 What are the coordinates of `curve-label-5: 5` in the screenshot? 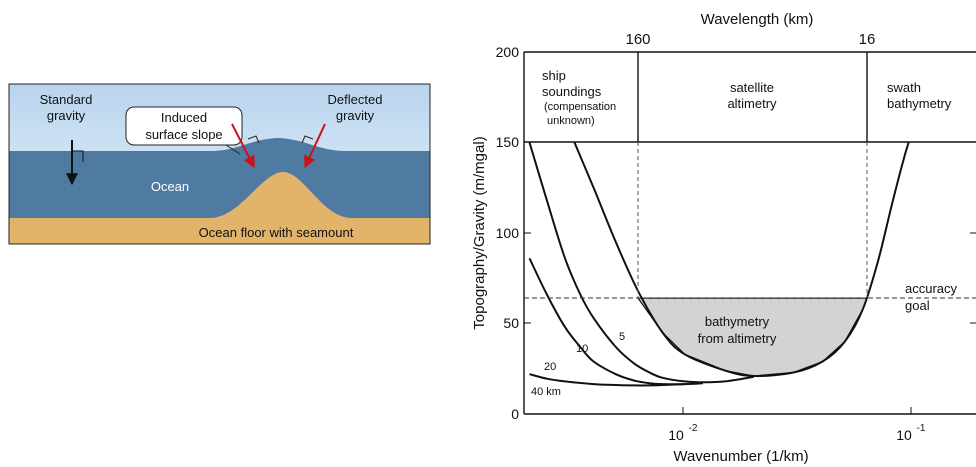 It's located at (622, 337).